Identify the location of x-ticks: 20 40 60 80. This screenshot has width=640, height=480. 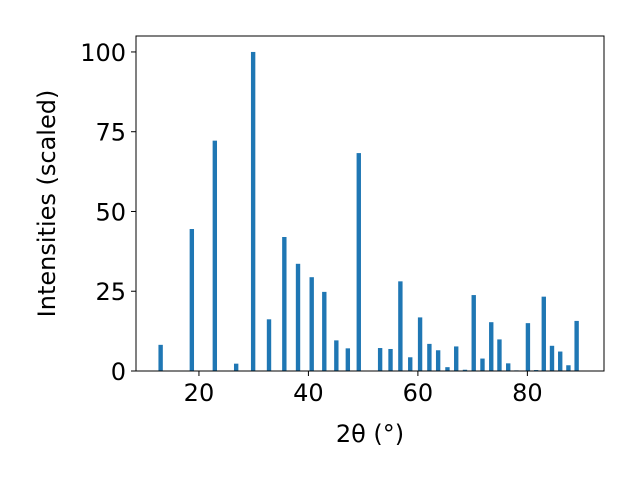
(363, 389).